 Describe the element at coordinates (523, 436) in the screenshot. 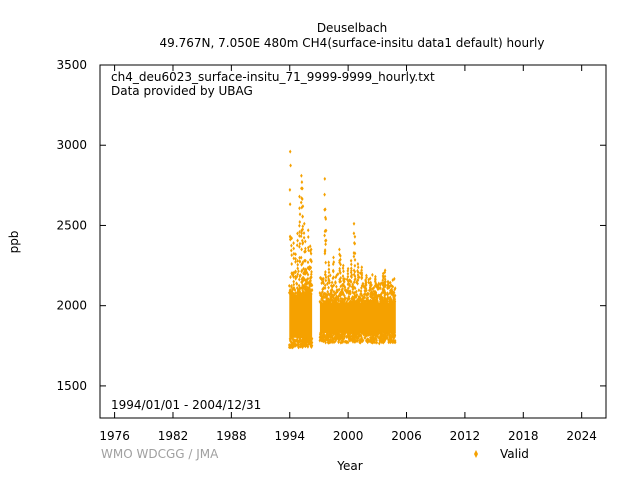

I see `x-tick-label: 2018` at that location.